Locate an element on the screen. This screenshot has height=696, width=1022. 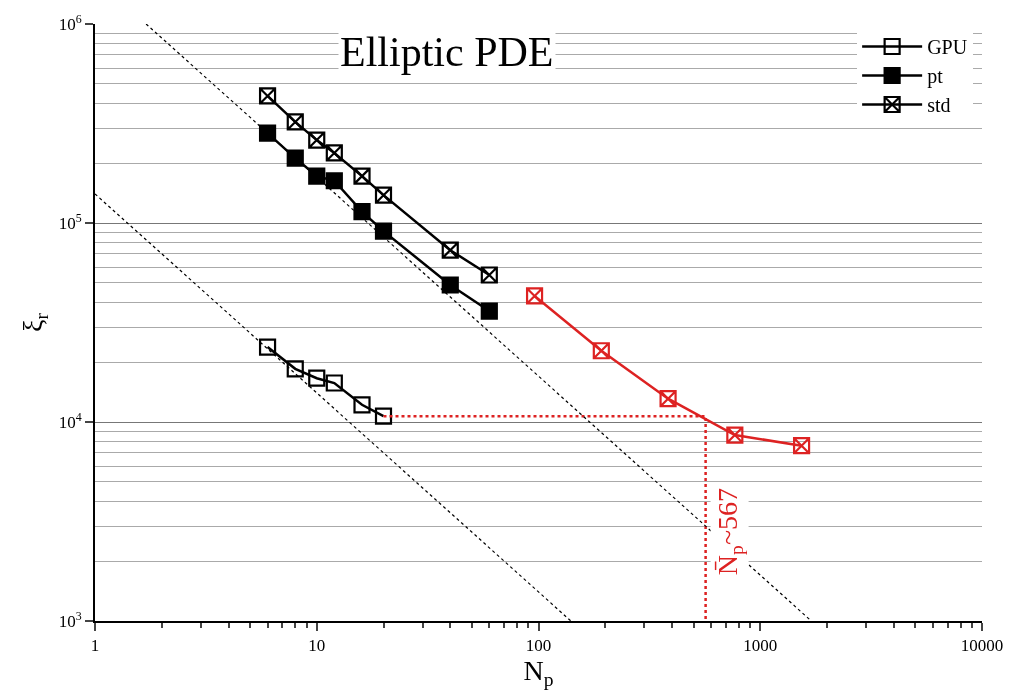
legend-label: std is located at coordinates (939, 105).